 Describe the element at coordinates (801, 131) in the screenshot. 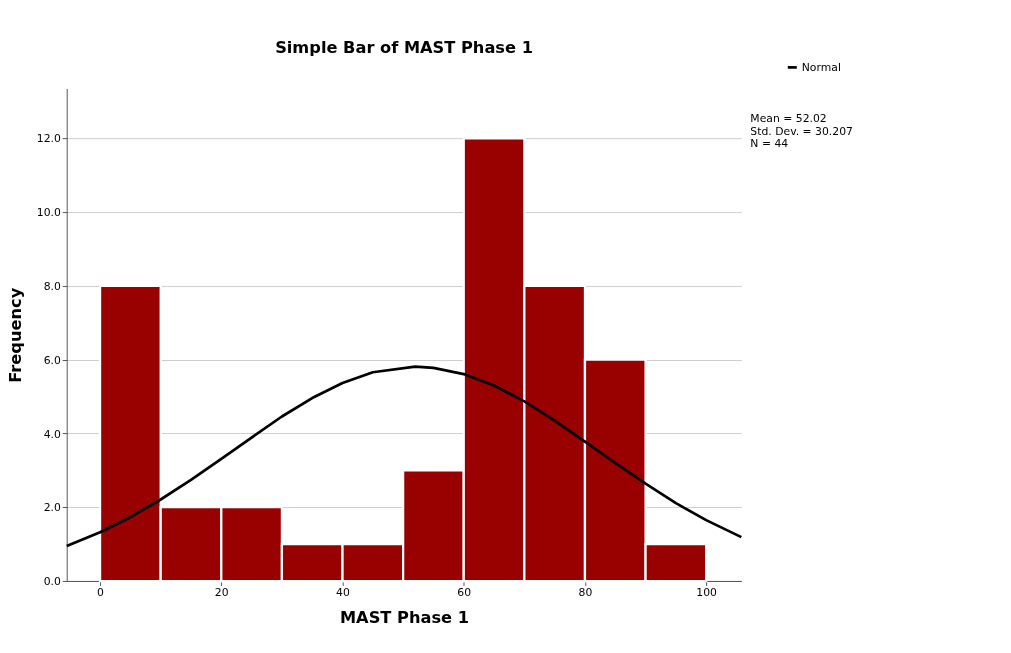

I see `text: Std. Dev. = 30.207` at that location.